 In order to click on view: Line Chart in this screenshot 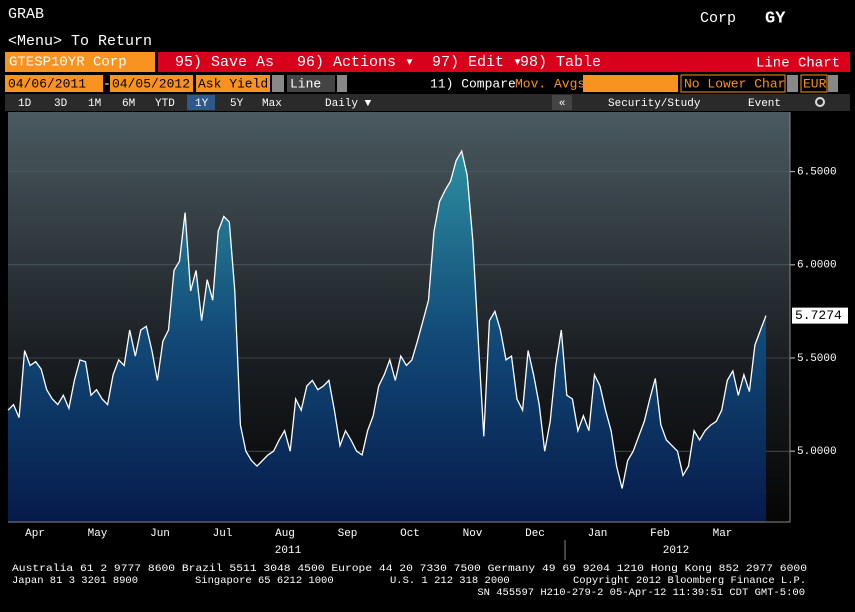, I will do `click(798, 64)`.